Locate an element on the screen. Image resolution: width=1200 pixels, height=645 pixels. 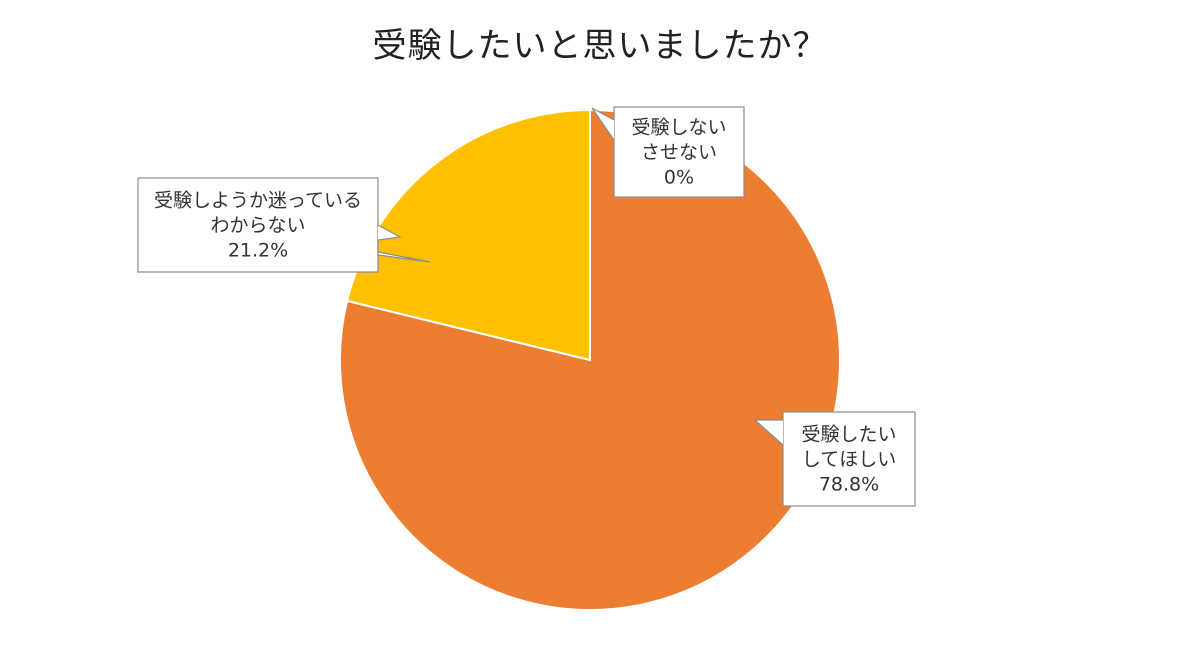
data-label-value: 0% is located at coordinates (679, 178).